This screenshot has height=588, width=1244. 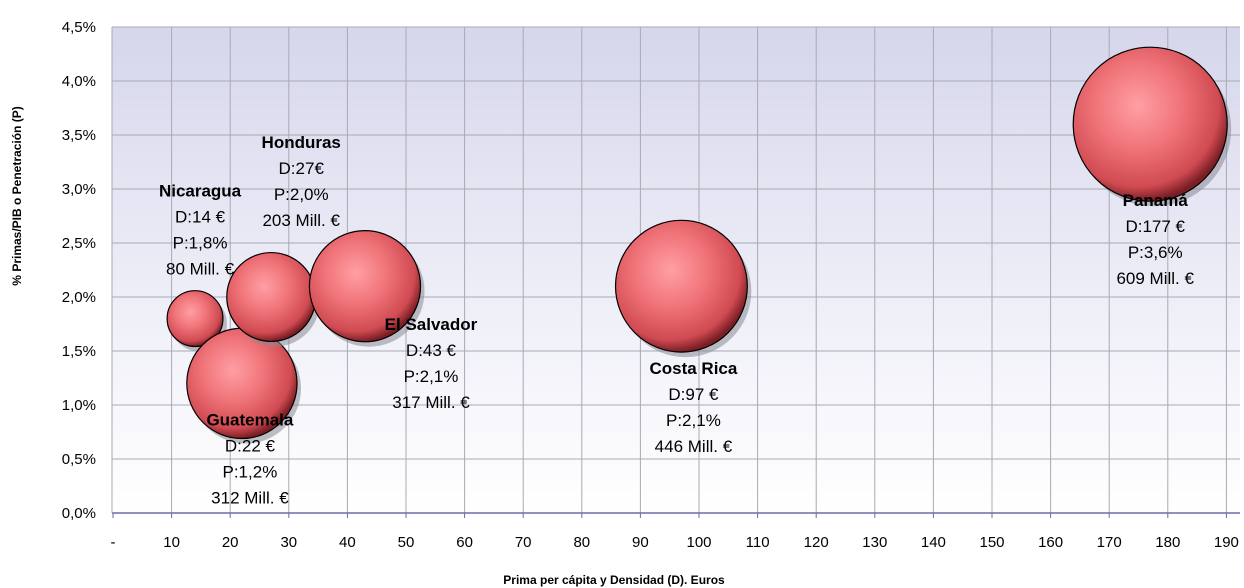 What do you see at coordinates (79, 459) in the screenshot?
I see `y-tick-label: 0,5%` at bounding box center [79, 459].